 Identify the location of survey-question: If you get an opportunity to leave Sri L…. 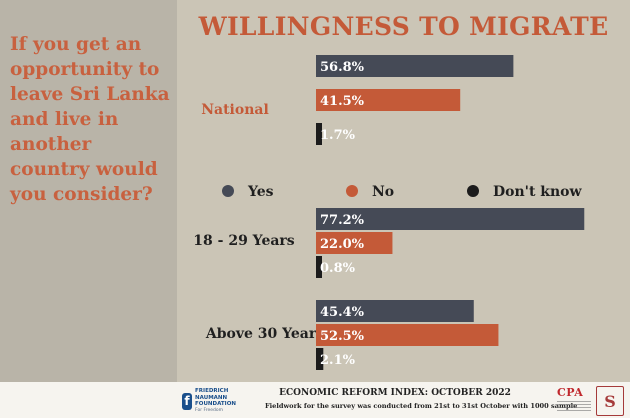
(90, 119).